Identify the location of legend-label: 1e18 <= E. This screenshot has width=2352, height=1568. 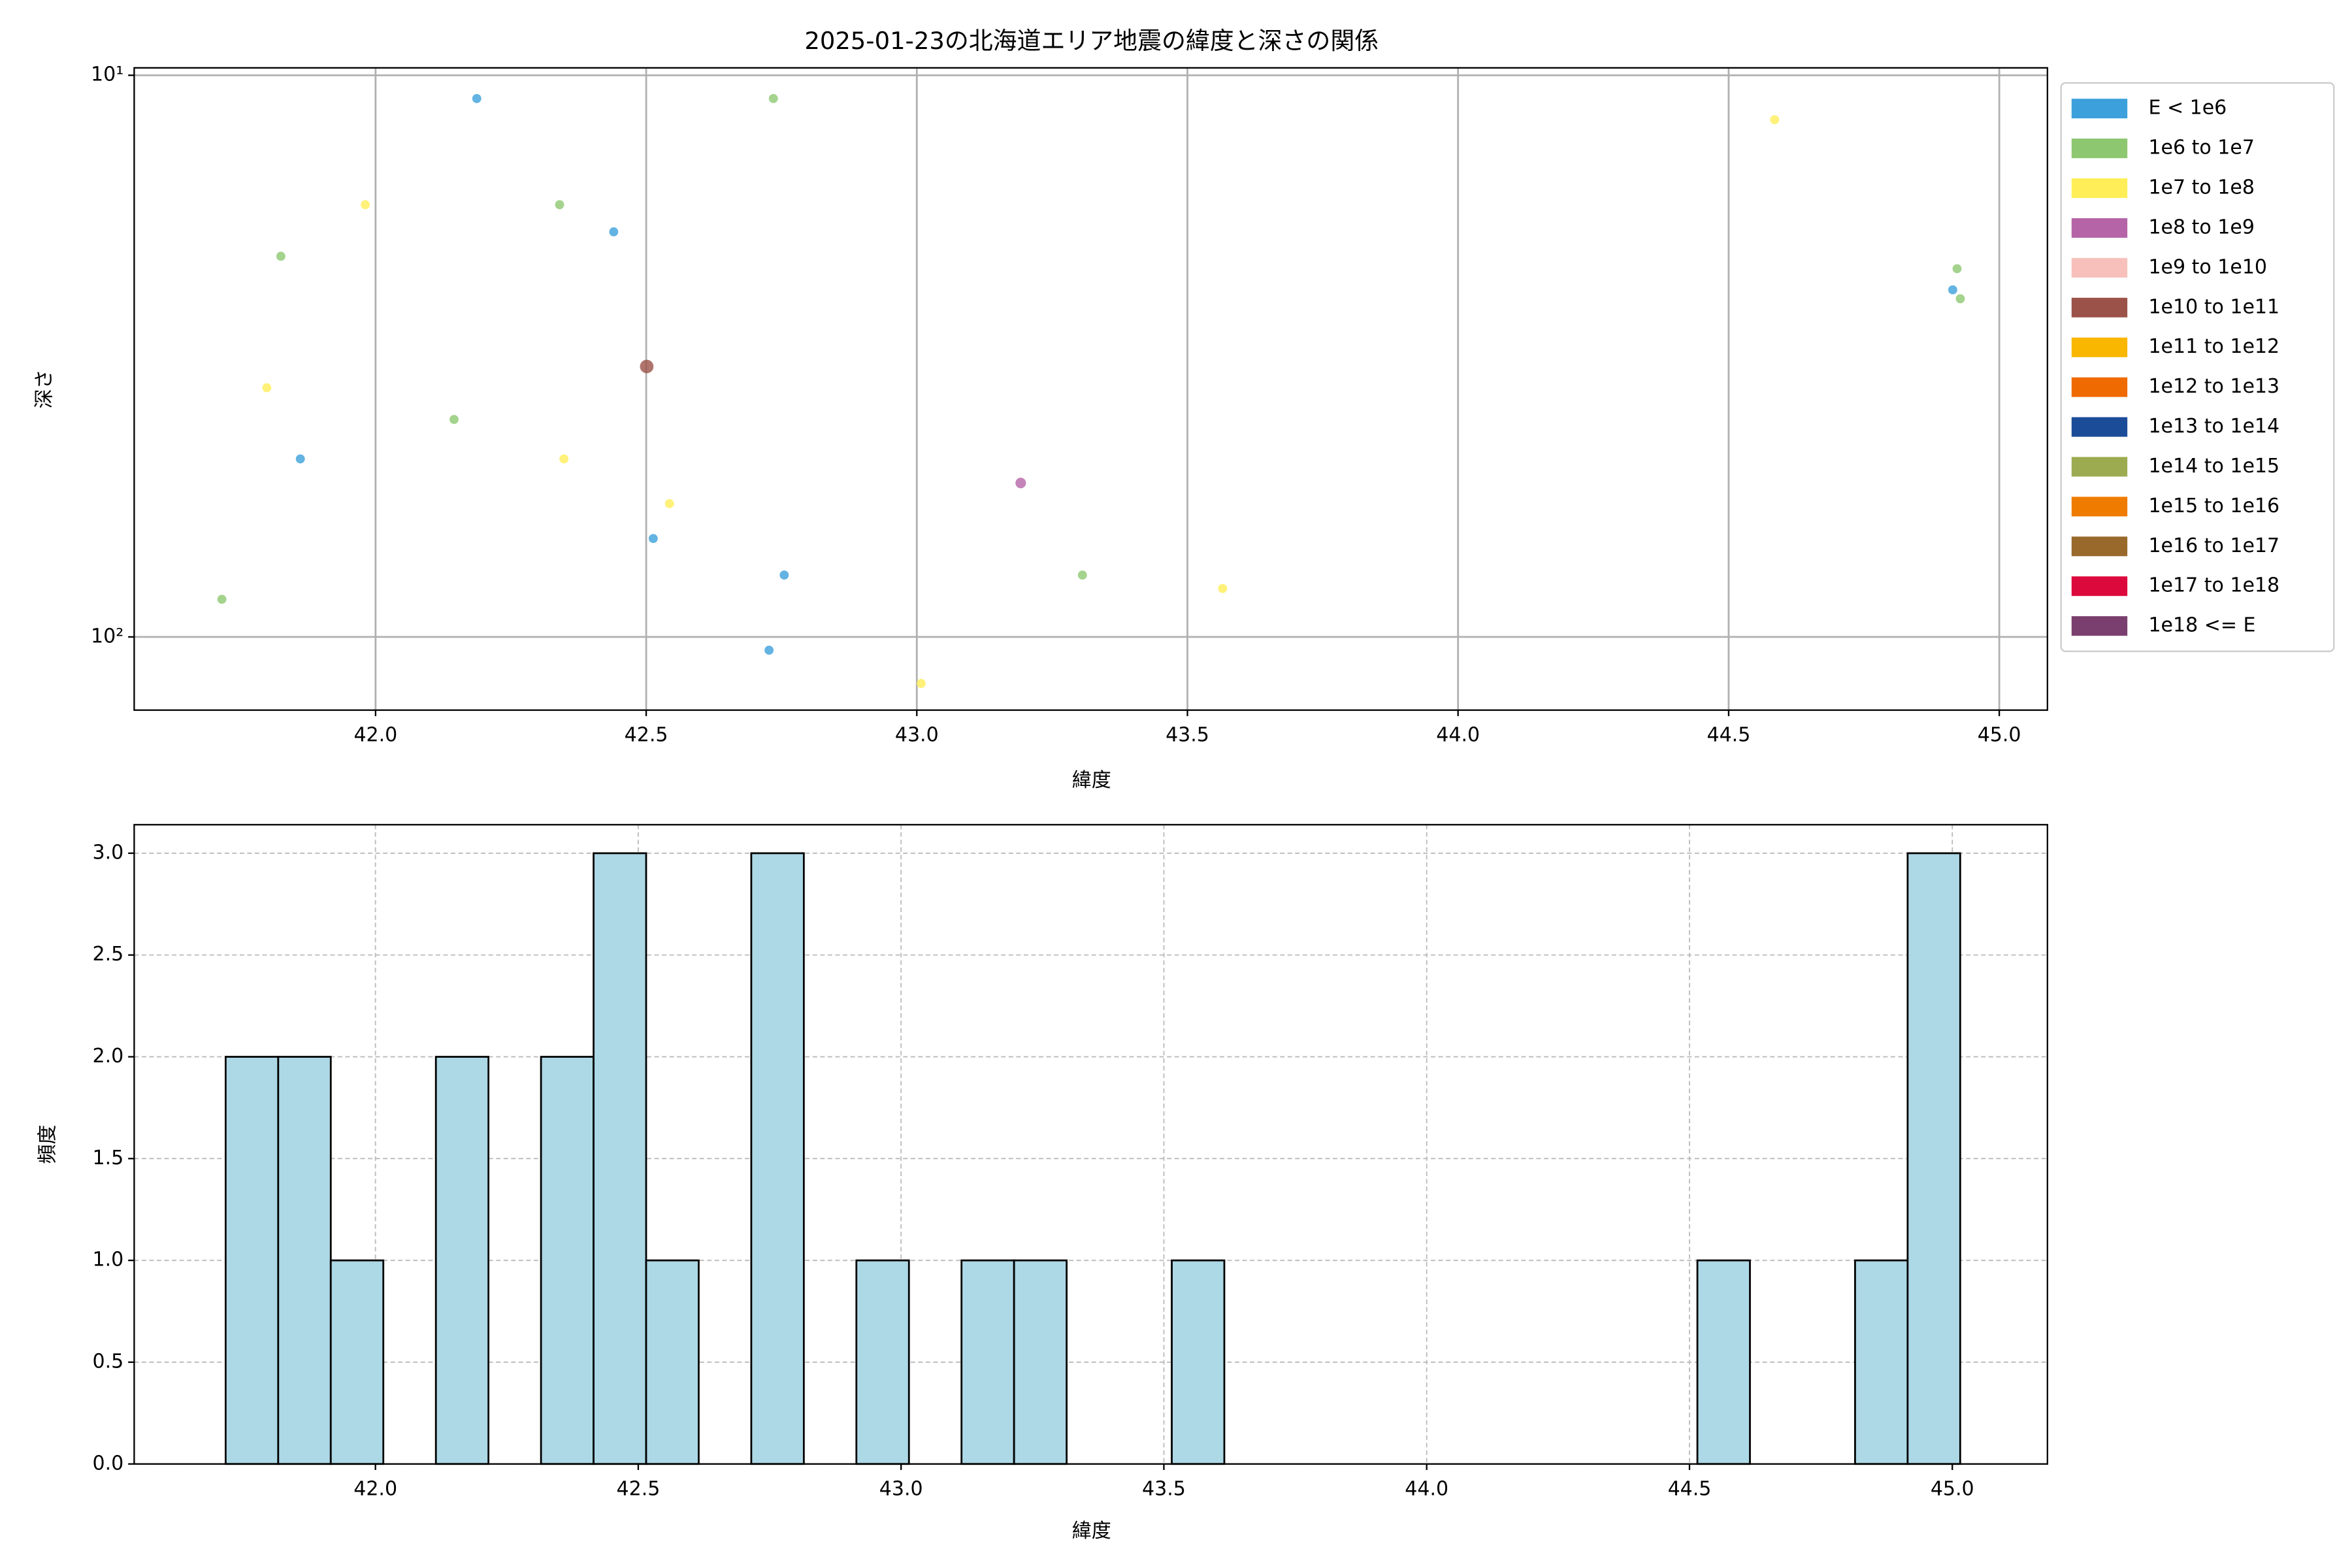
(2201, 625).